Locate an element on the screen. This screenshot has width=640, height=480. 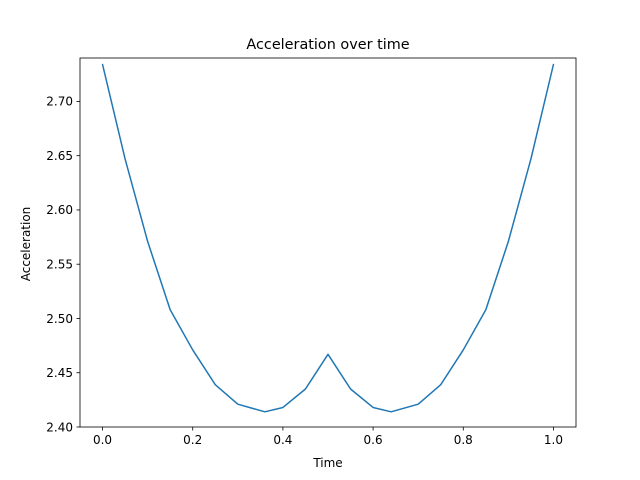
chart-title: Acceleration over time is located at coordinates (327, 45).